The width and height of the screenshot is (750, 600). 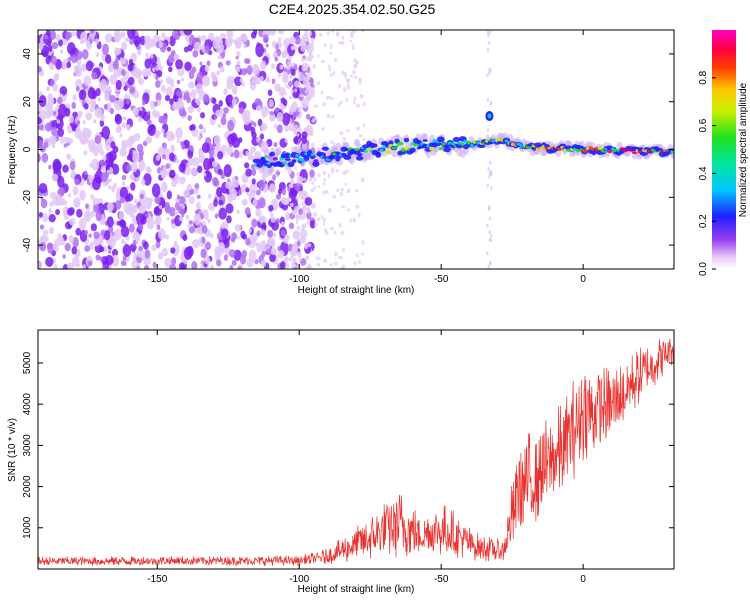 What do you see at coordinates (743, 149) in the screenshot?
I see `colorbar-label: Normalized spectral amplitude` at bounding box center [743, 149].